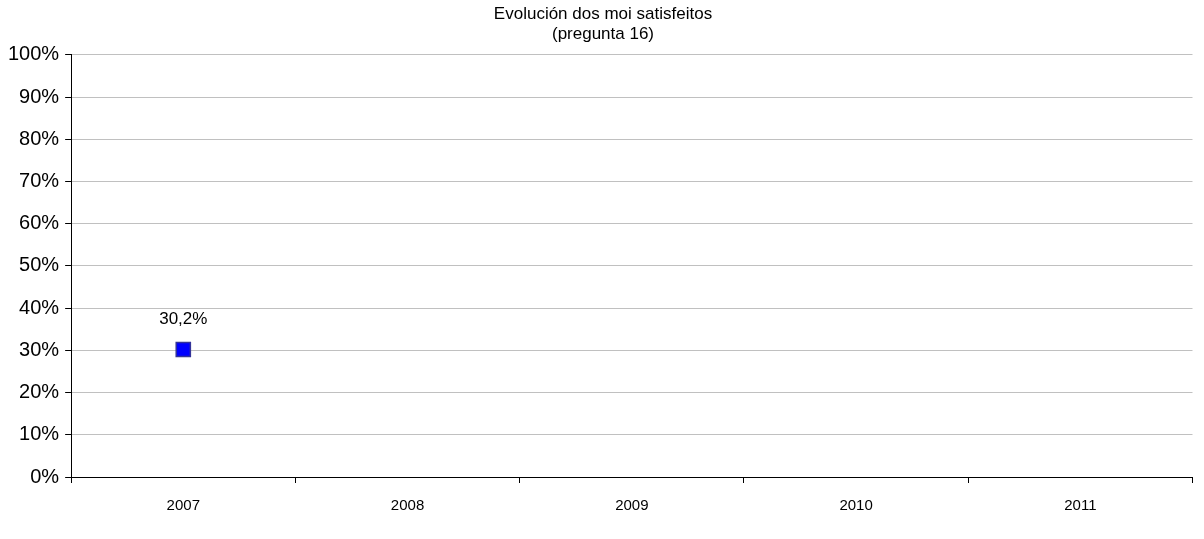 This screenshot has height=539, width=1204. What do you see at coordinates (603, 23) in the screenshot?
I see `chart-title: Evolución dos moi satisfeitos (pregunta 16)` at bounding box center [603, 23].